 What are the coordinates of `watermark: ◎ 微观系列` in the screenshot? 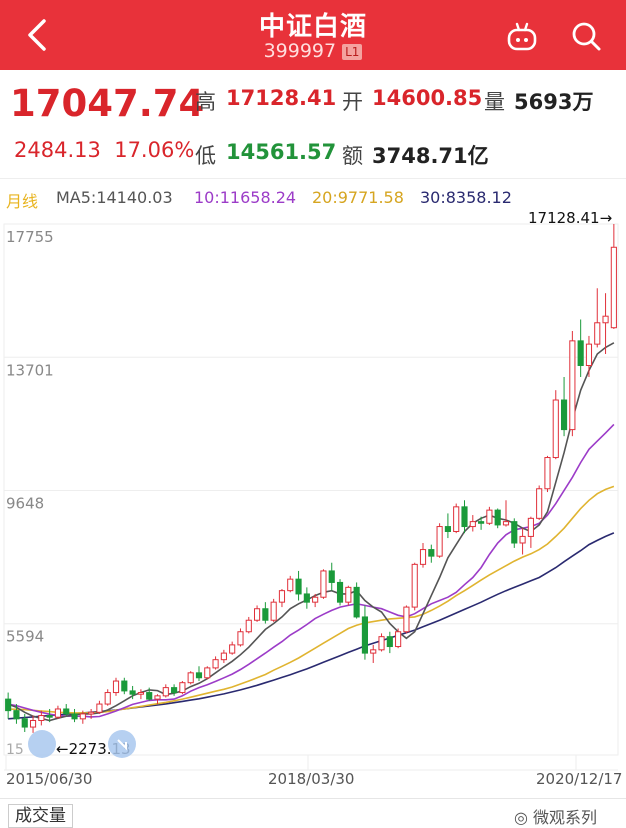 It's located at (556, 817).